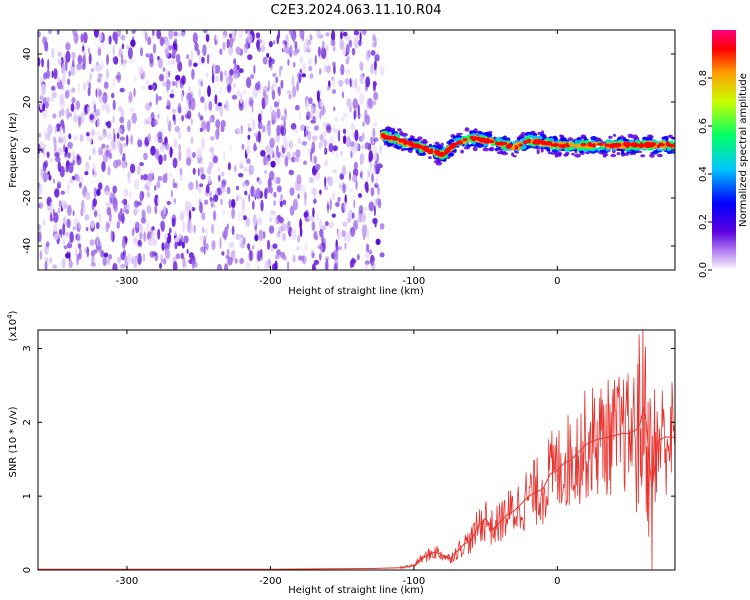 Image resolution: width=750 pixels, height=600 pixels. What do you see at coordinates (127, 581) in the screenshot?
I see `x-tick-label: -300` at bounding box center [127, 581].